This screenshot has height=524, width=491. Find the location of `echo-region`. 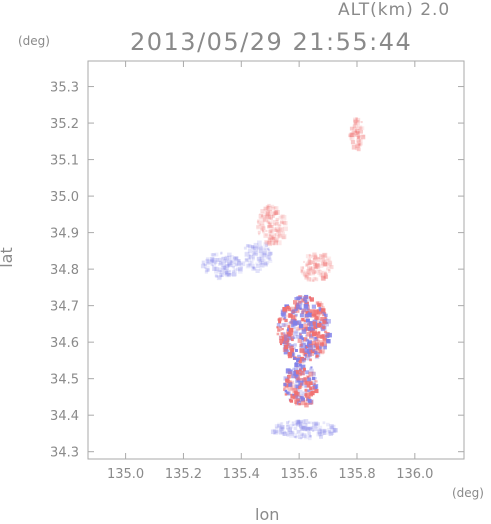

echo-region is located at coordinates (357, 134).